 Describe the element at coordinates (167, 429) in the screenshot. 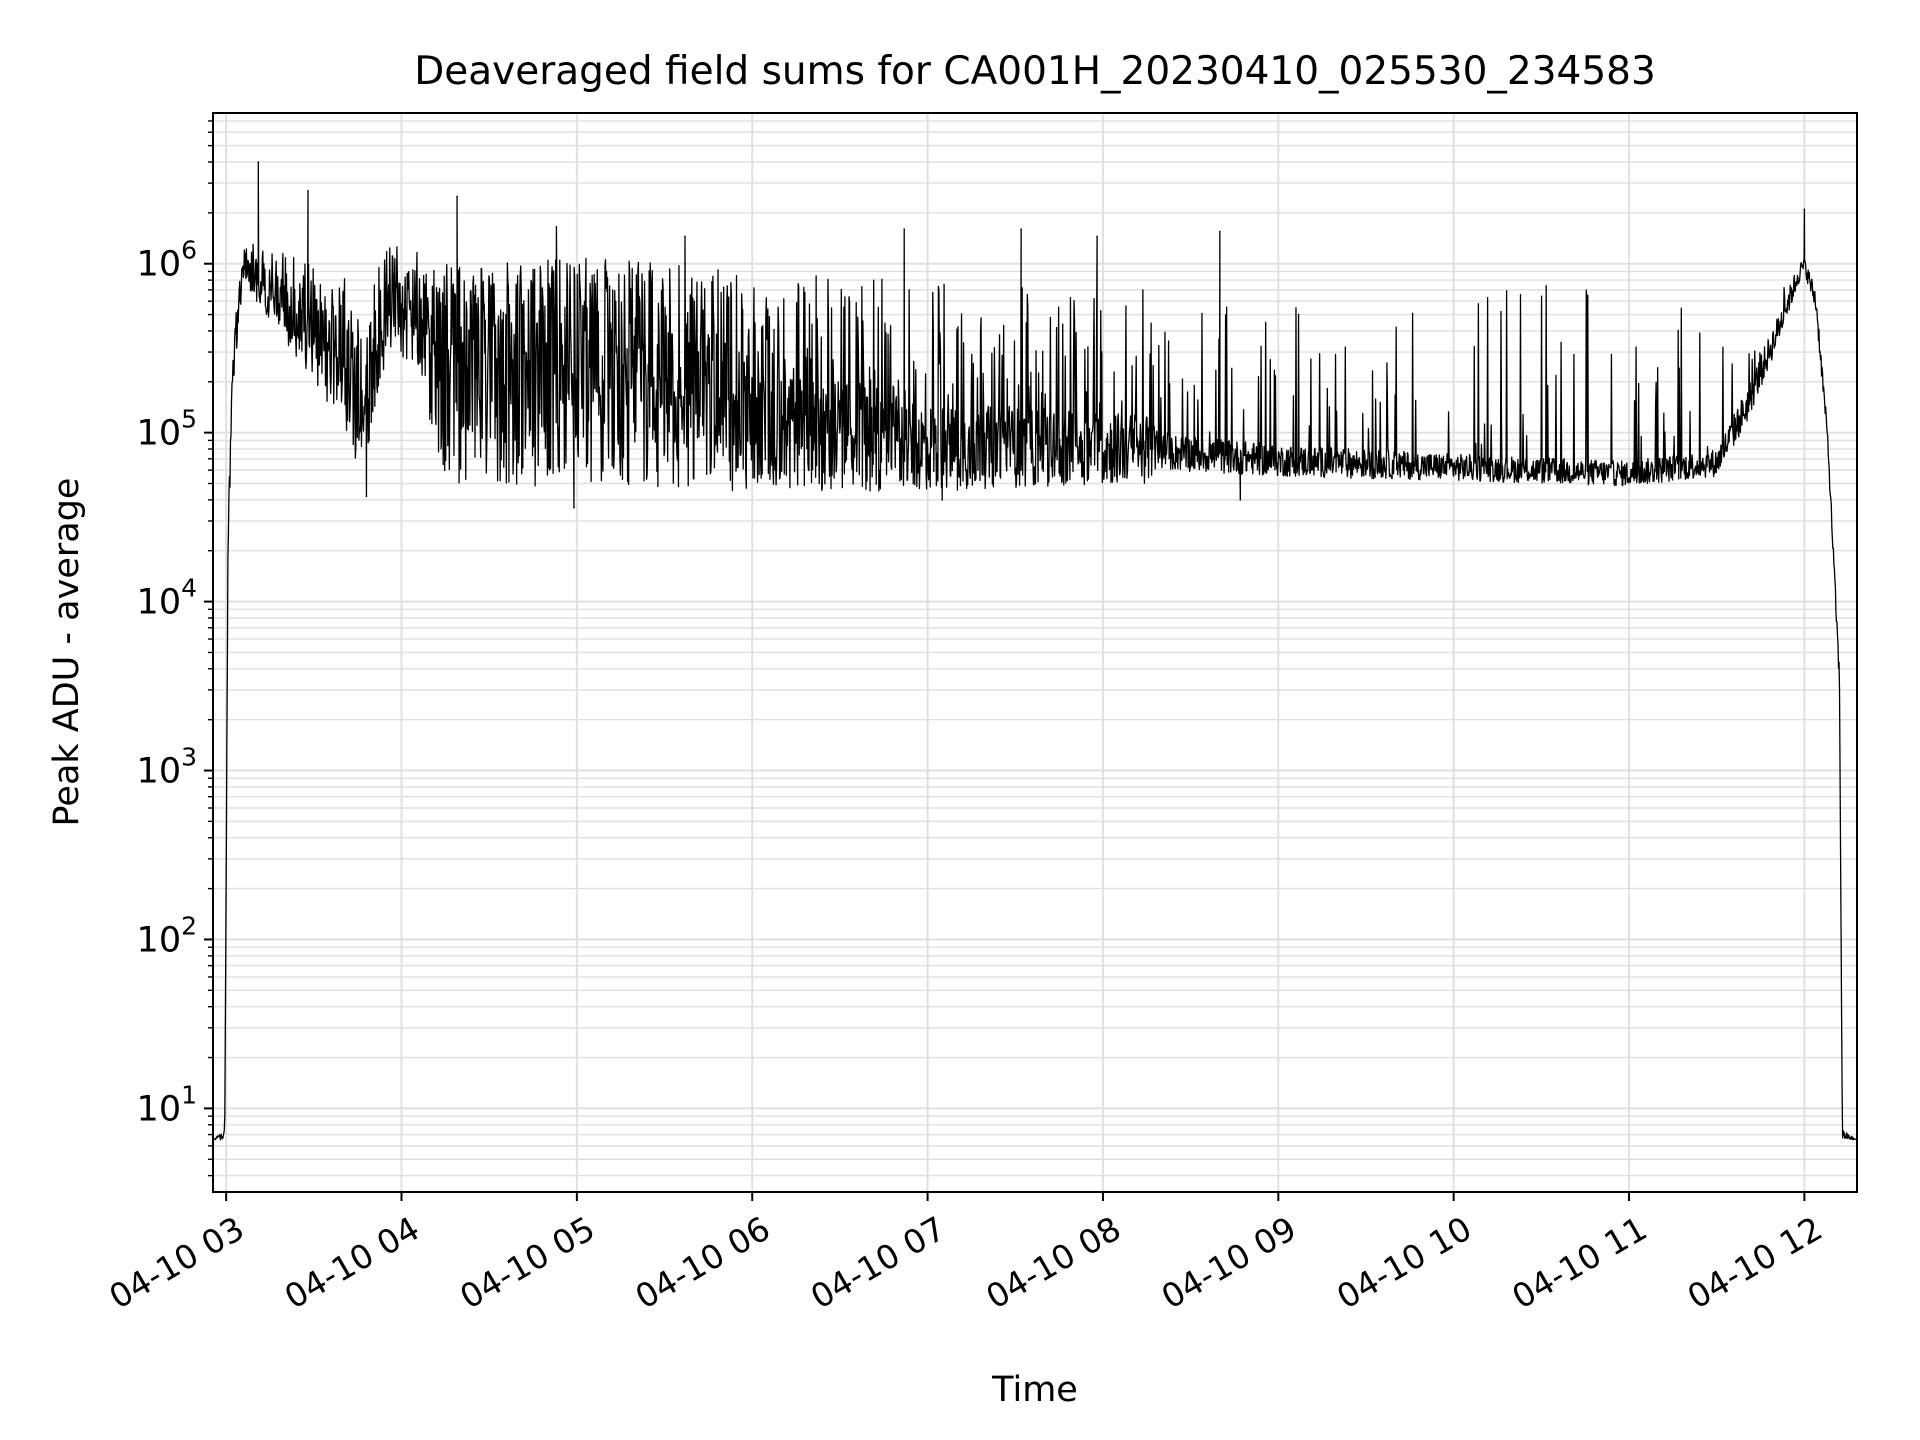

I see `y-tick-label: 10⁵` at that location.